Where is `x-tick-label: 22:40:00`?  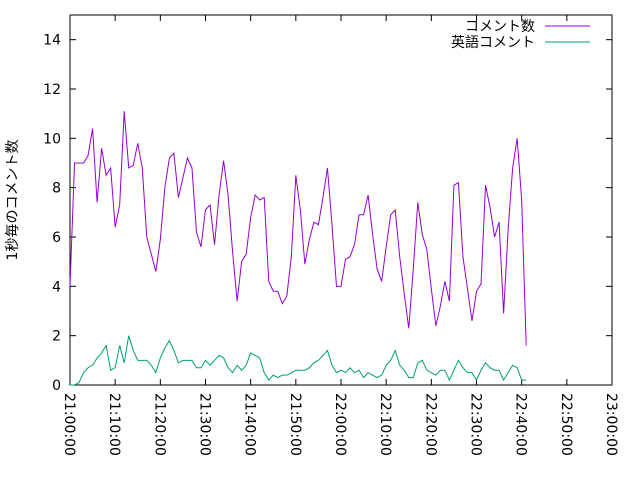 x-tick-label: 22:40:00 is located at coordinates (521, 424).